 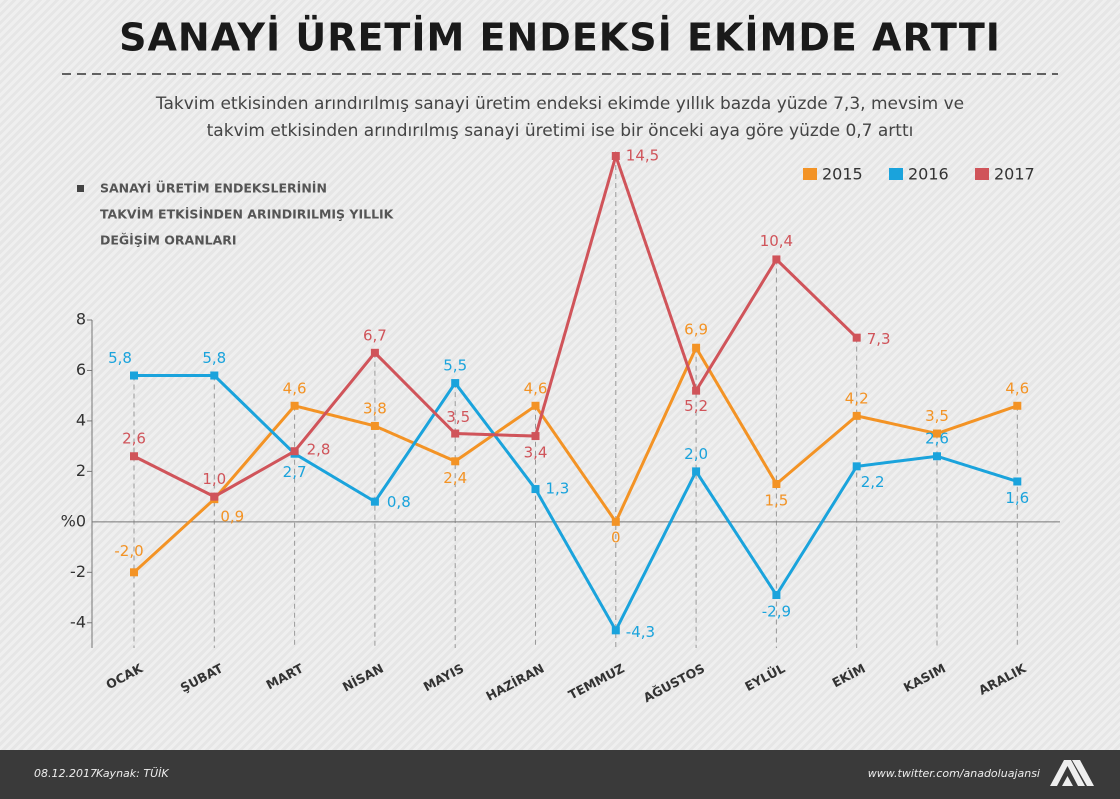 What do you see at coordinates (214, 479) in the screenshot?
I see `value-label: 1,0` at bounding box center [214, 479].